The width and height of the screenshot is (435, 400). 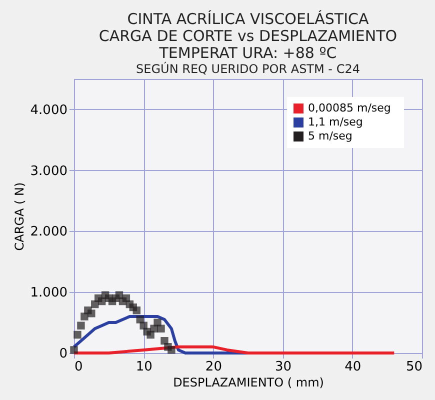 What do you see at coordinates (78, 367) in the screenshot?
I see `x-tick-label: 0` at bounding box center [78, 367].